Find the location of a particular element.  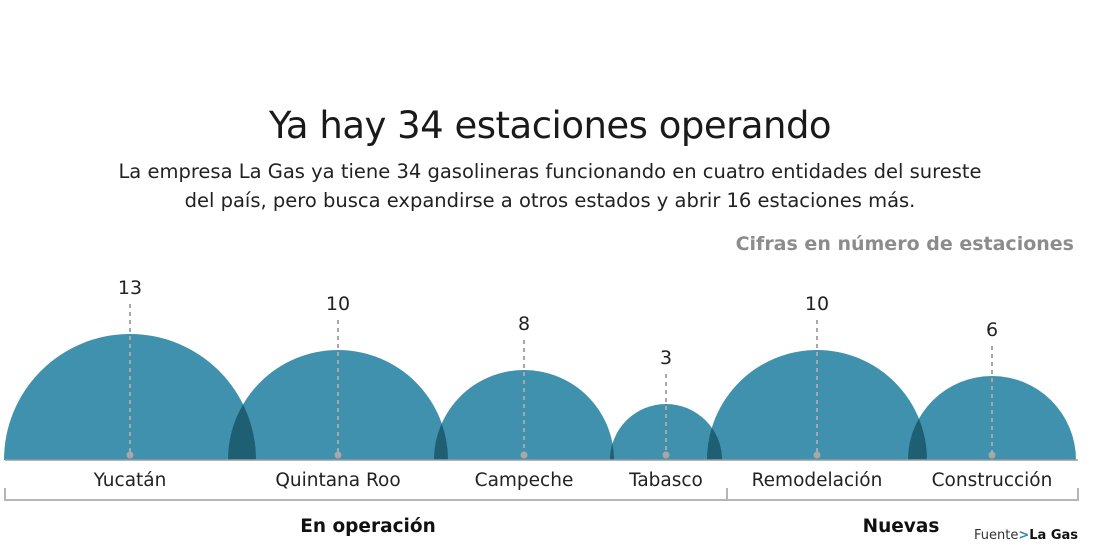

dome-remodelacion is located at coordinates (817, 405).